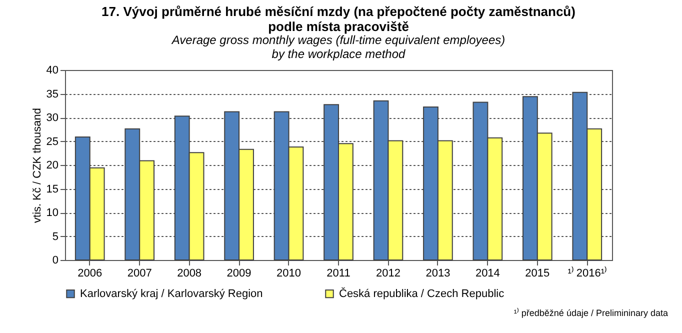 This screenshot has width=682, height=333. What do you see at coordinates (52, 166) in the screenshot?
I see `y-tick-label: 20` at bounding box center [52, 166].